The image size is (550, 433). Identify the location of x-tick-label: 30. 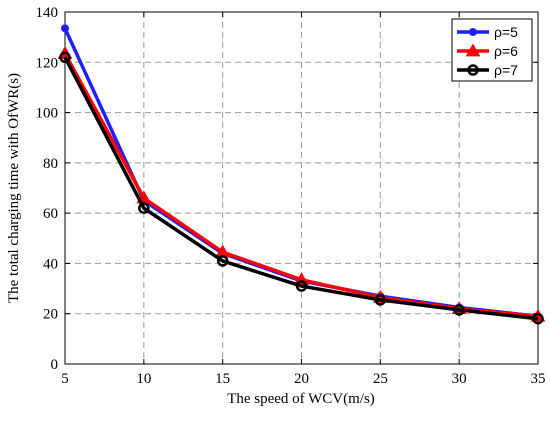
(459, 379).